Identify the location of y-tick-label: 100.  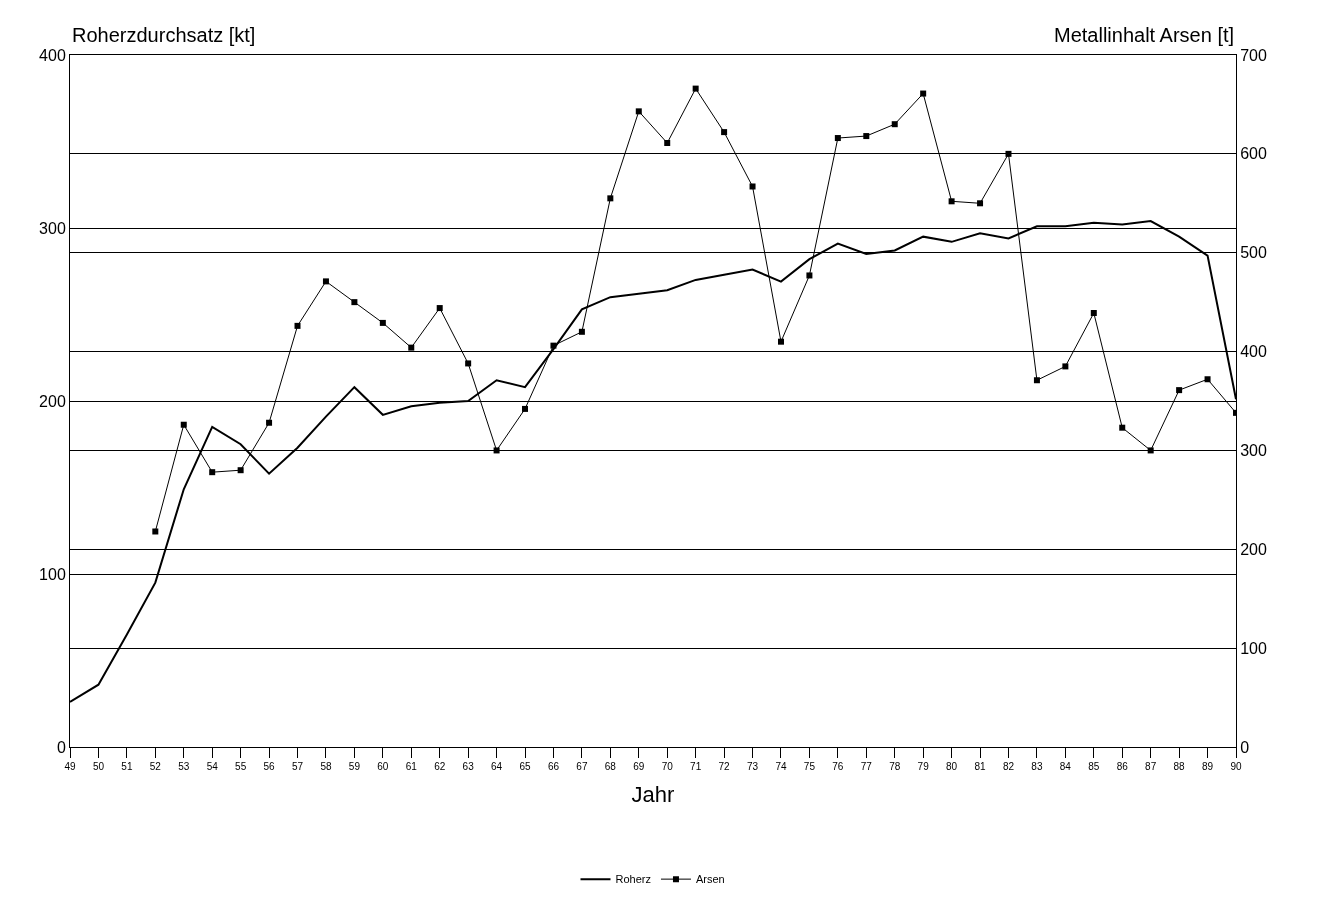
(52, 574).